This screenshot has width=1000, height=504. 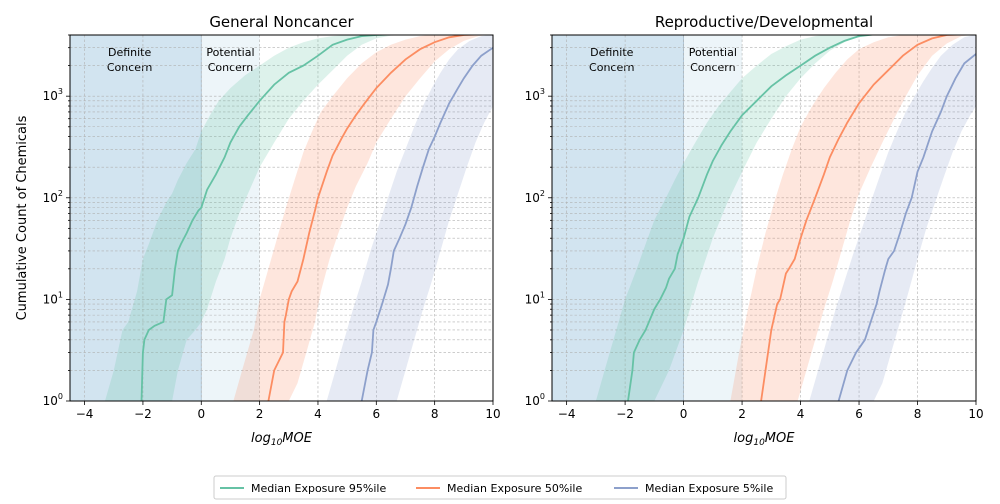 I want to click on legend-box, so click(x=500, y=487).